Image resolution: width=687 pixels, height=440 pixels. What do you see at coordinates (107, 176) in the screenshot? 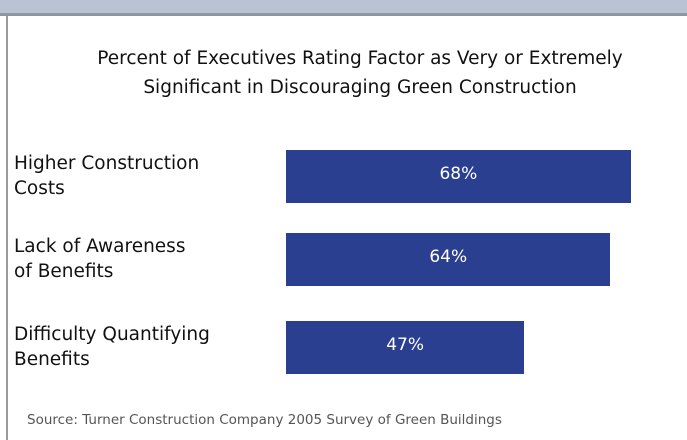
I see `category-label: Higher Construction Costs` at bounding box center [107, 176].